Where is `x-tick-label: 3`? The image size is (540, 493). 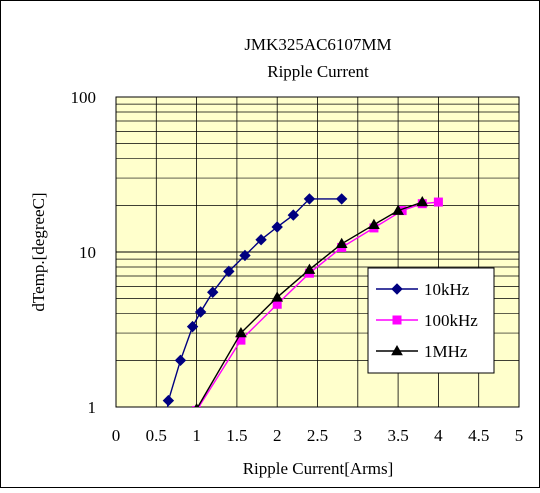
x-tick-label: 3 is located at coordinates (358, 435).